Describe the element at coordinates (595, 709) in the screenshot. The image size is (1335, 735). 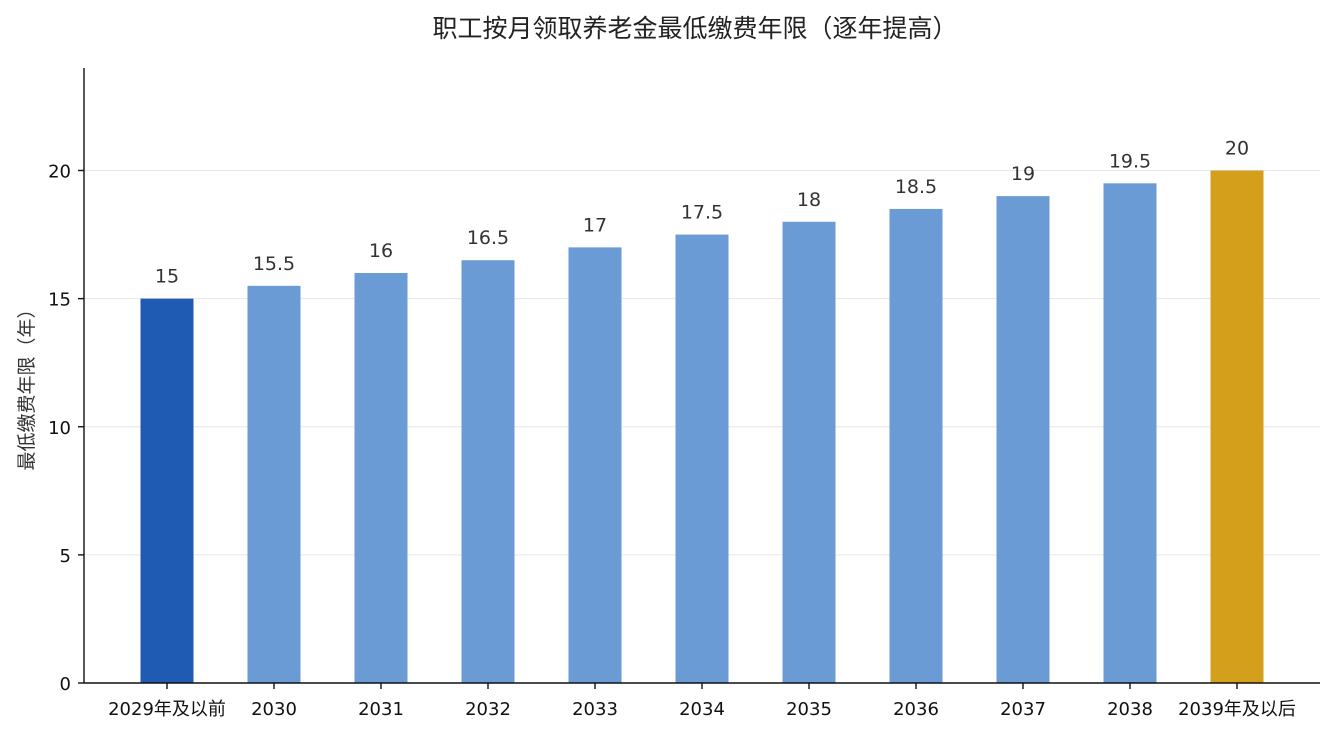
I see `x-tick-label: 2033` at that location.